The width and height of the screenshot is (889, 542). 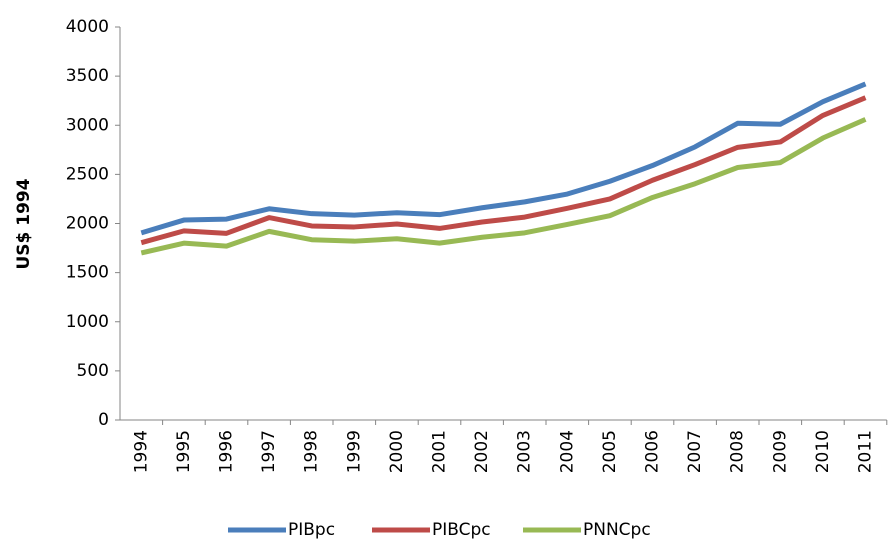 I want to click on x-tick-label: 2010, so click(x=823, y=451).